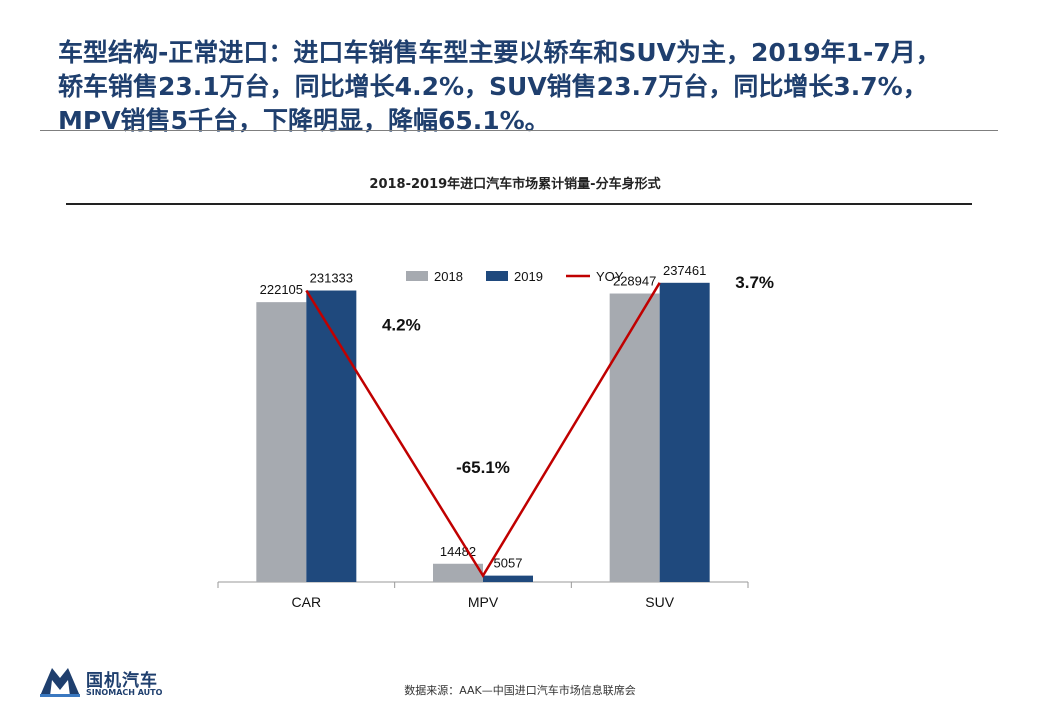 This screenshot has width=1040, height=720. What do you see at coordinates (519, 130) in the screenshot?
I see `header-divider` at bounding box center [519, 130].